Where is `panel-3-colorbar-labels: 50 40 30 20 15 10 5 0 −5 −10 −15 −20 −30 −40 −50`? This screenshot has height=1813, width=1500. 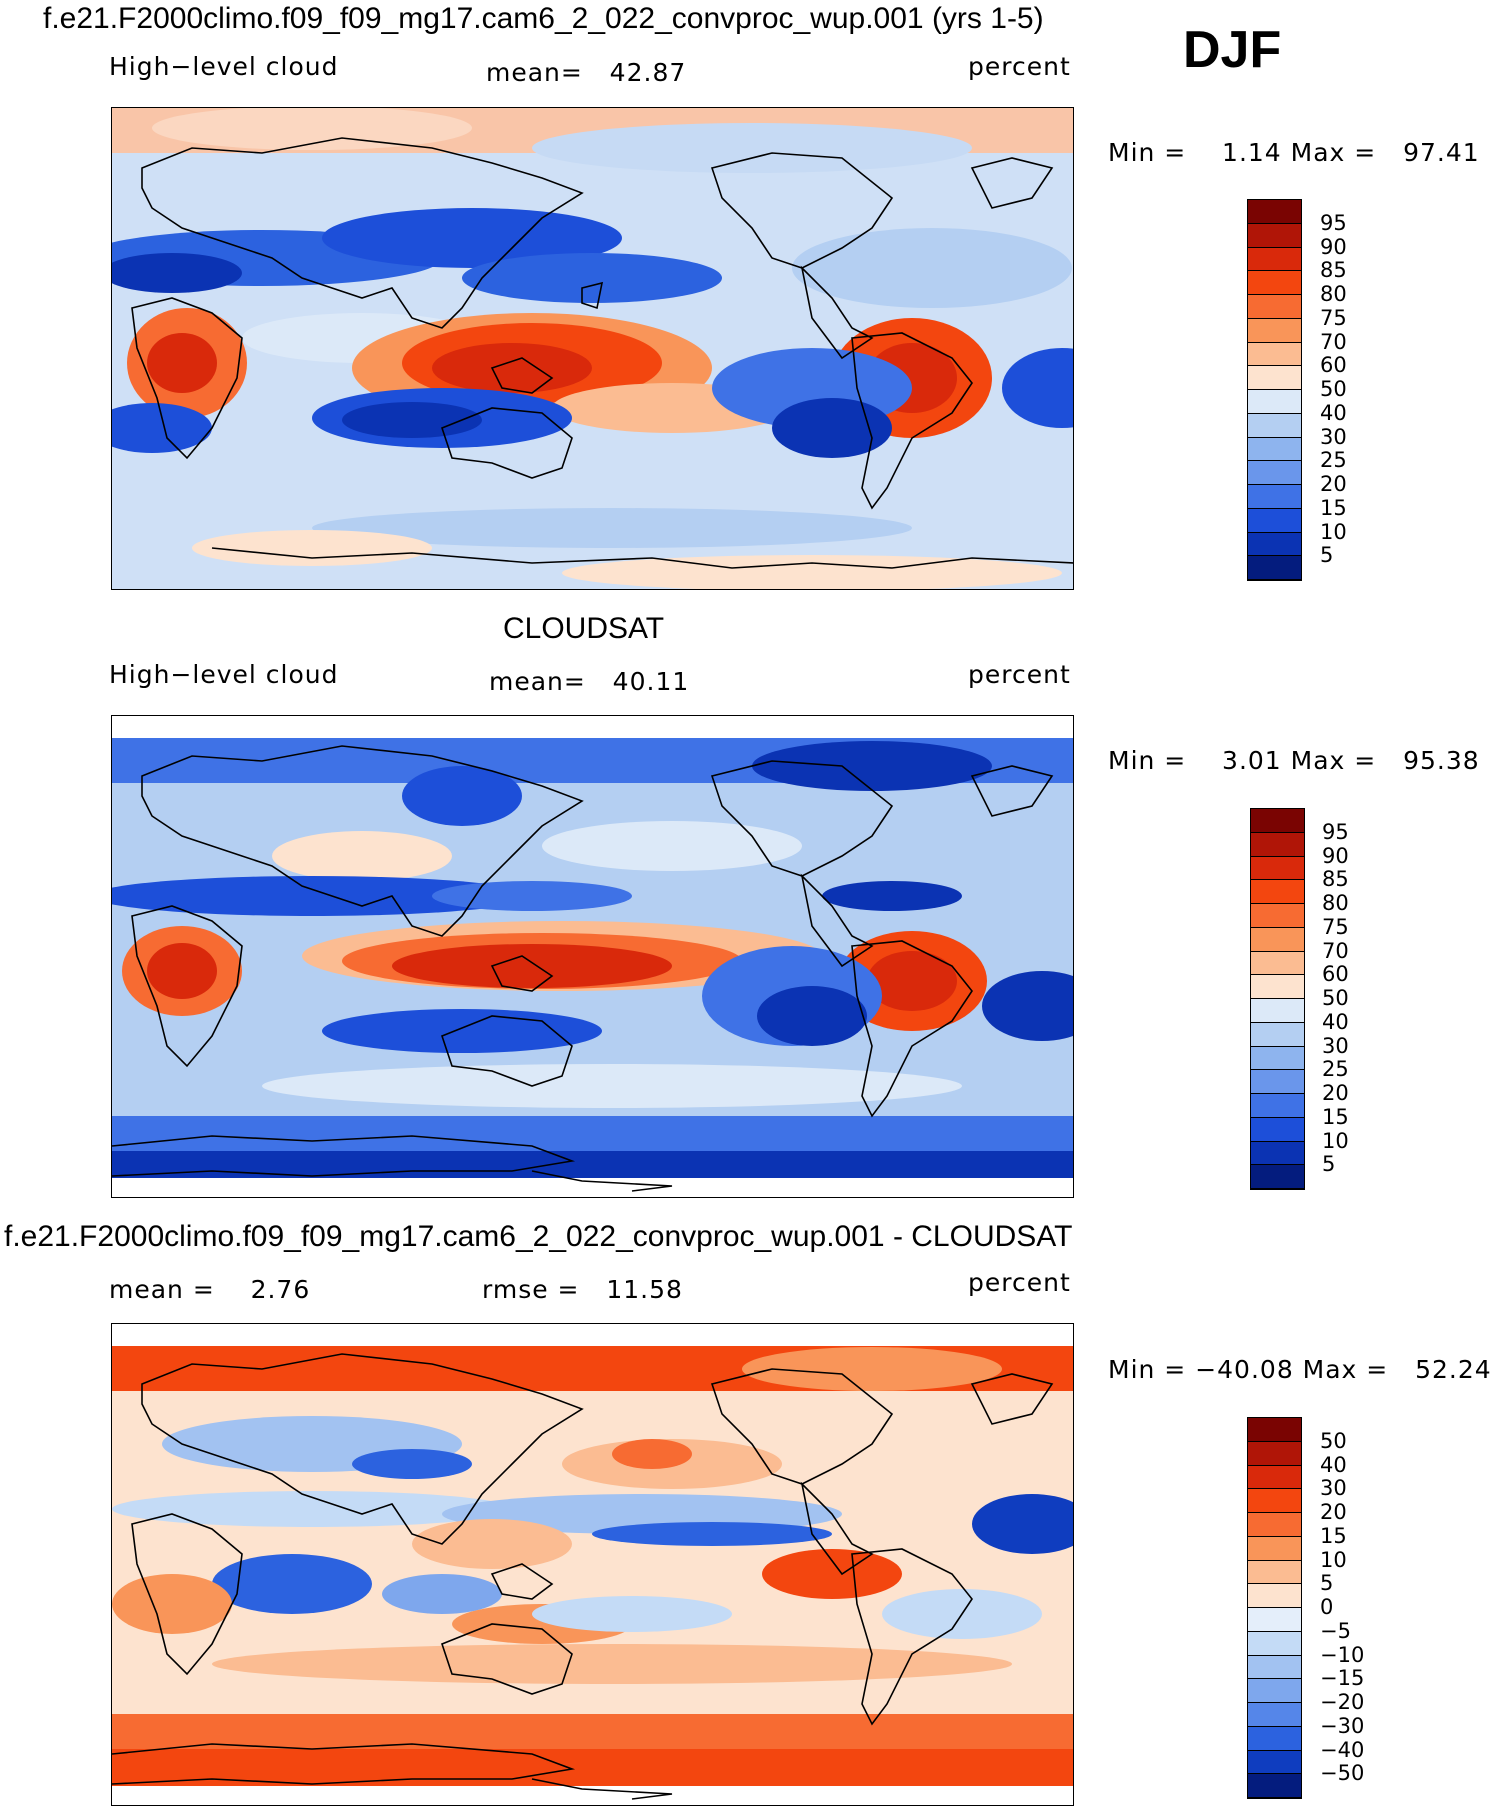
panel-3-colorbar-labels: 50 40 30 20 15 10 5 0 −5 −10 −15 −20 −30 −40 −50 is located at coordinates (1355, 1608).